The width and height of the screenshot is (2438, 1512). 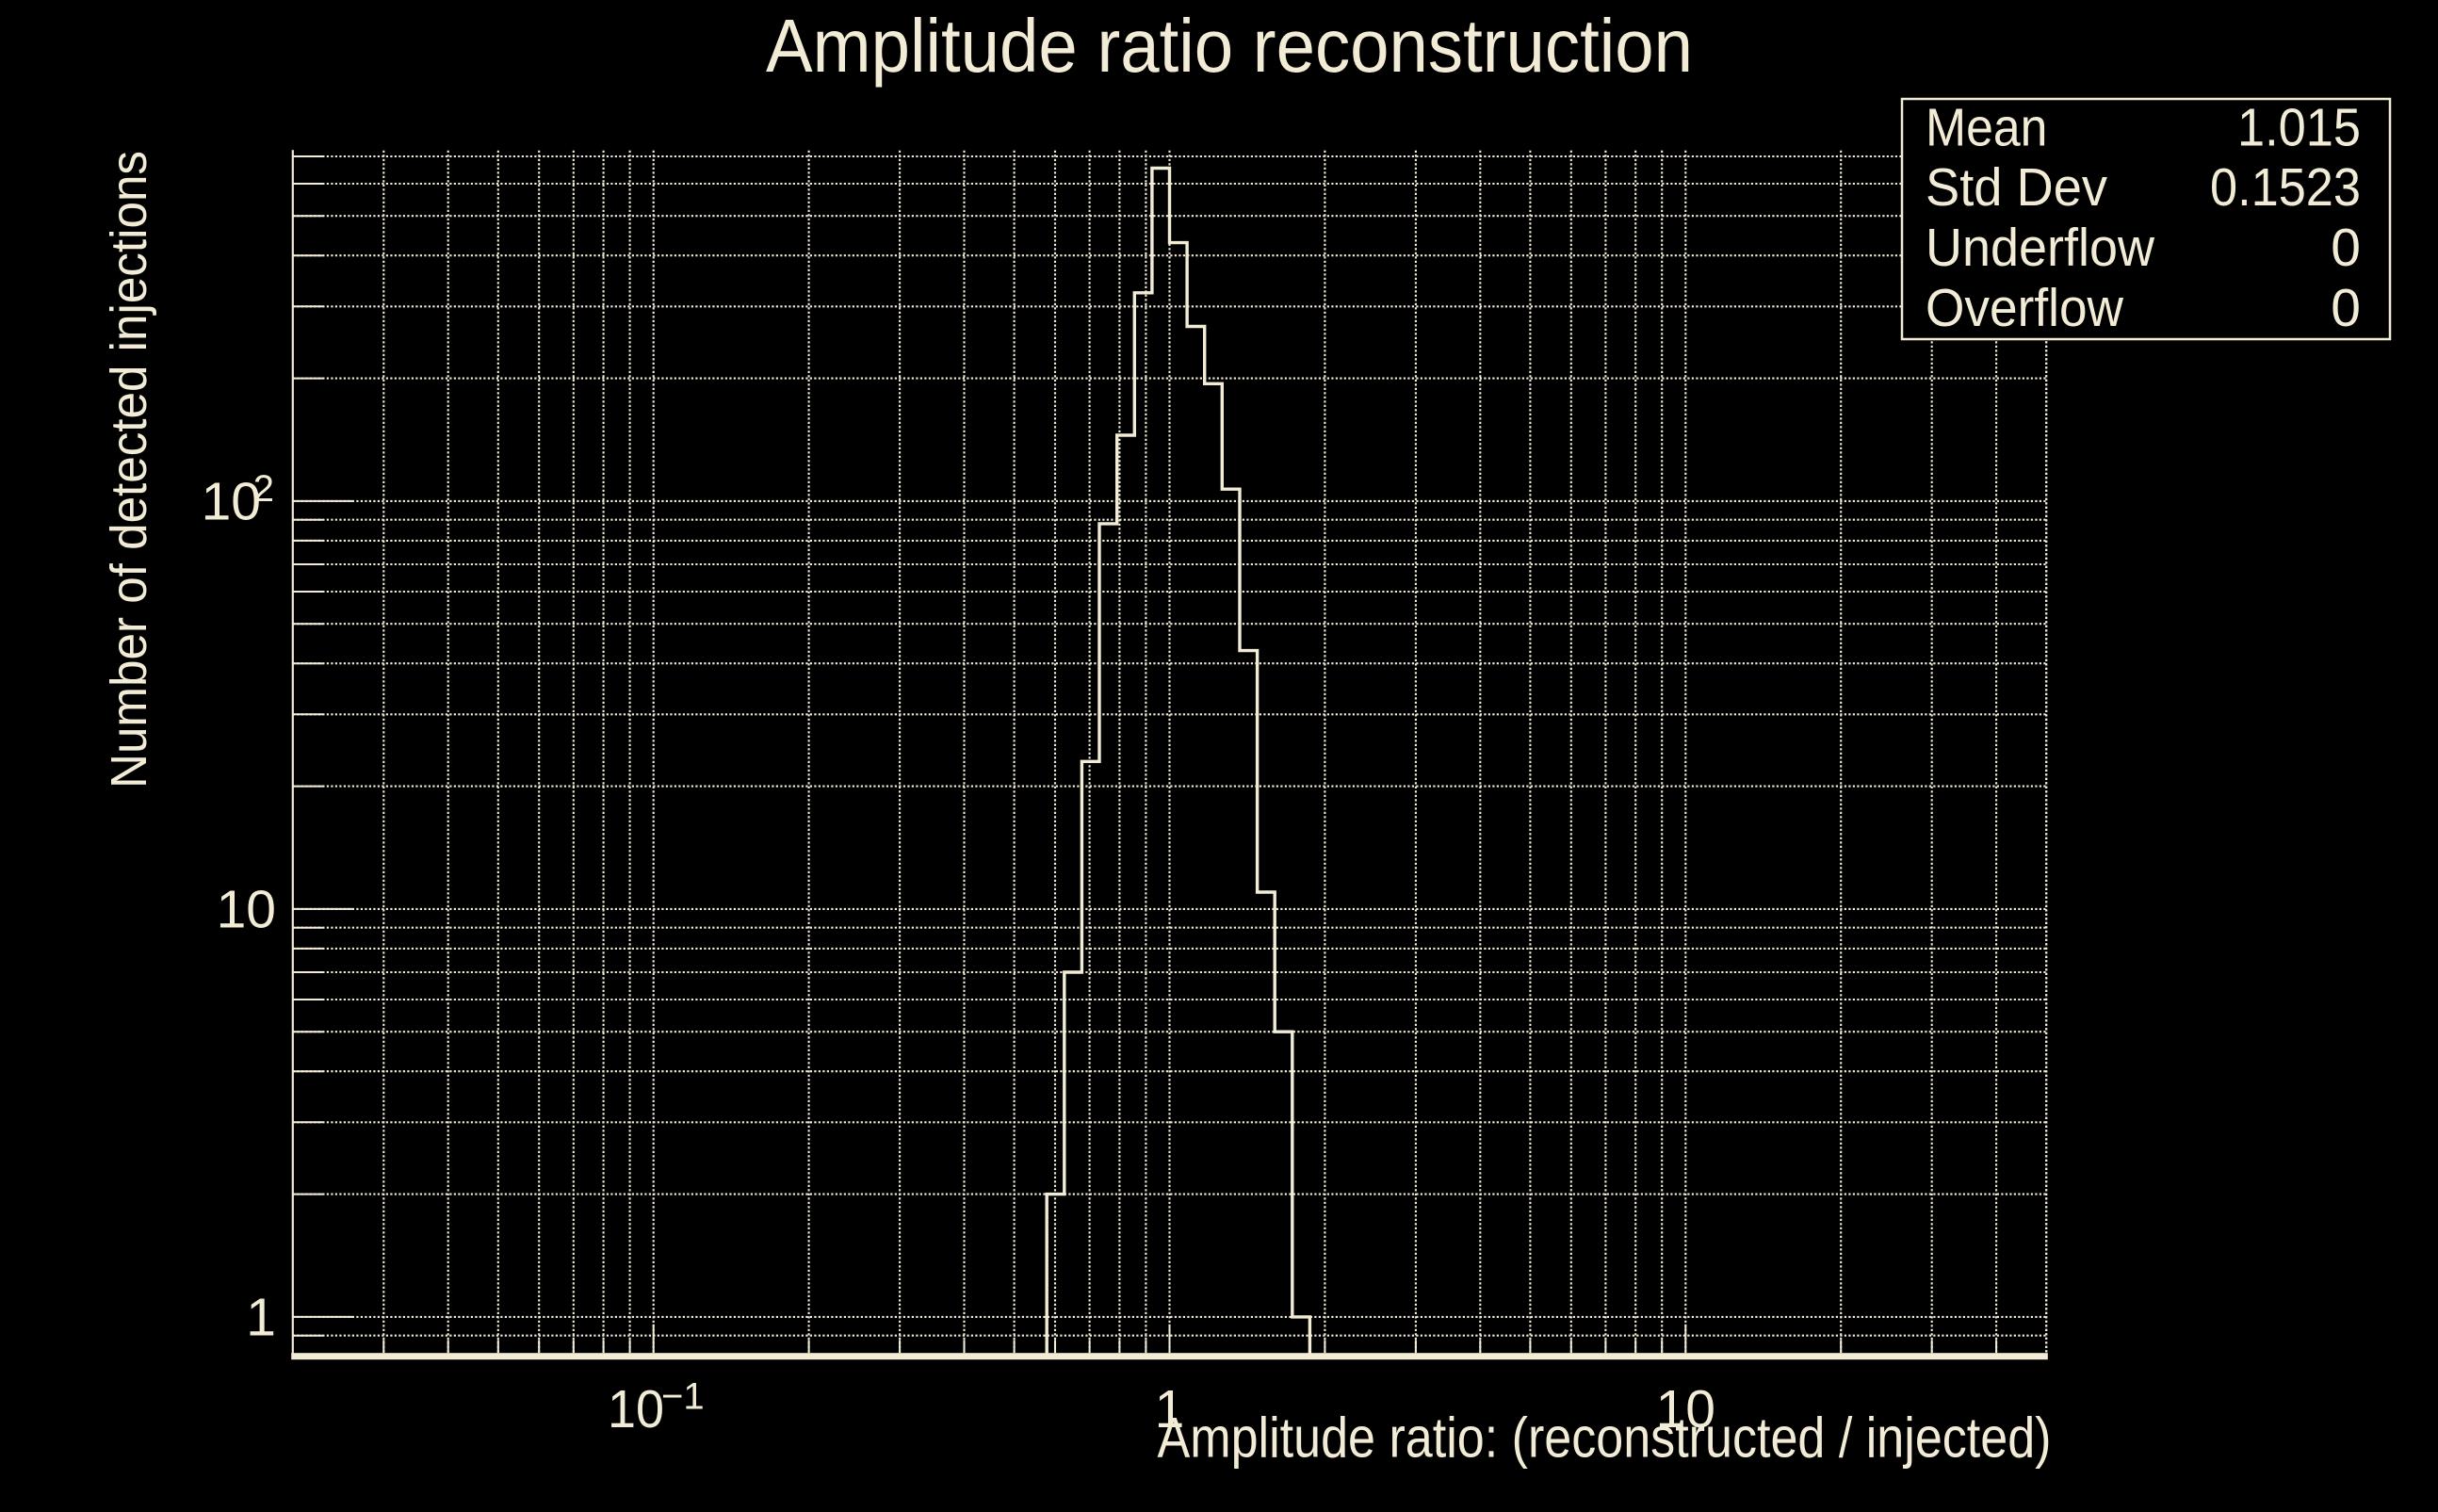 I want to click on svg-text: −1, so click(x=683, y=1397).